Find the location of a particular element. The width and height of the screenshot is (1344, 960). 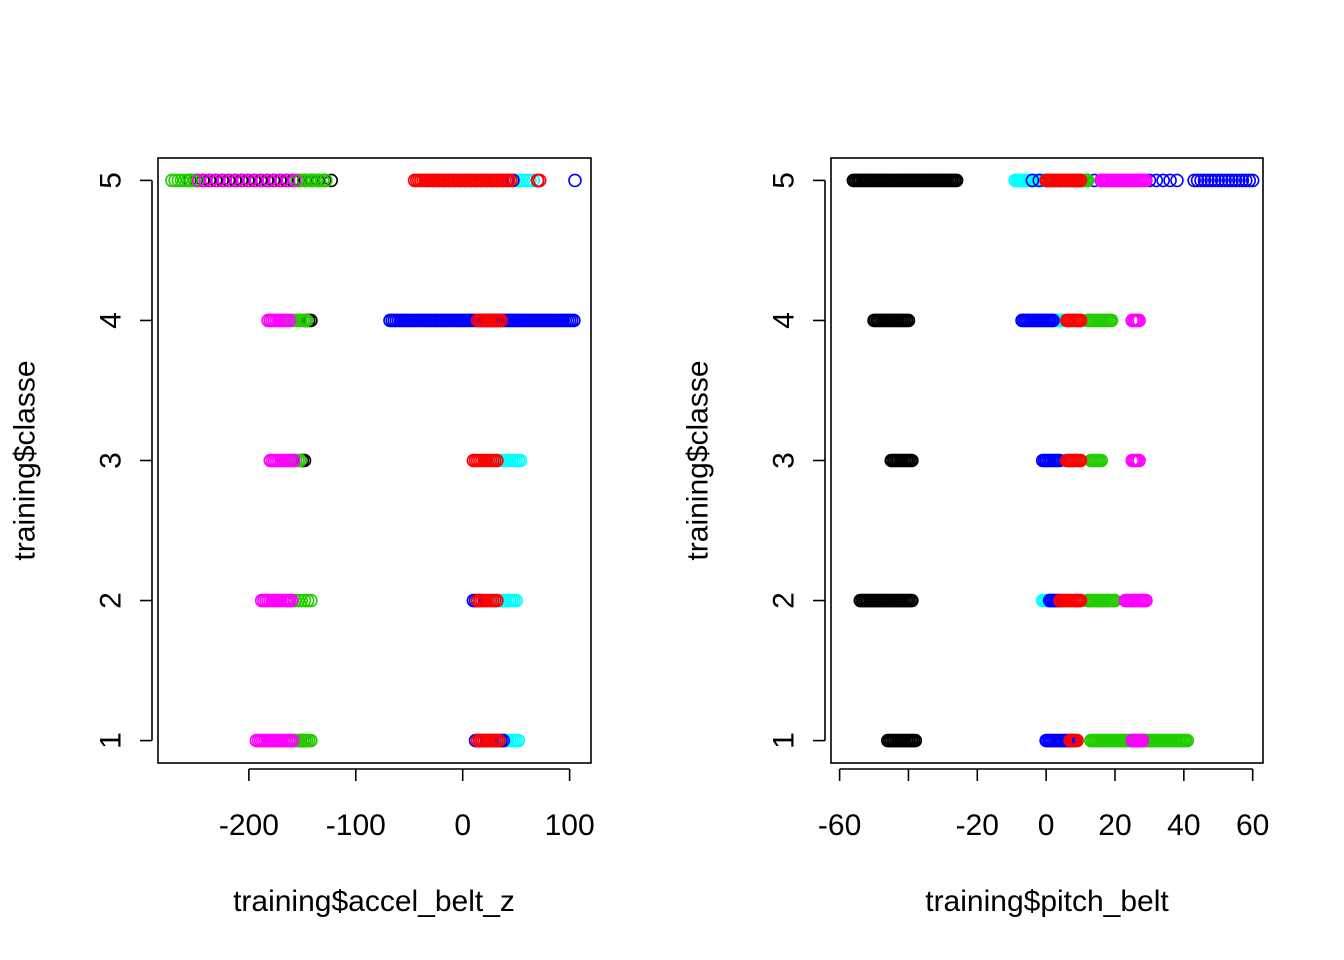

y-axis-title: training$classe is located at coordinates (698, 460).